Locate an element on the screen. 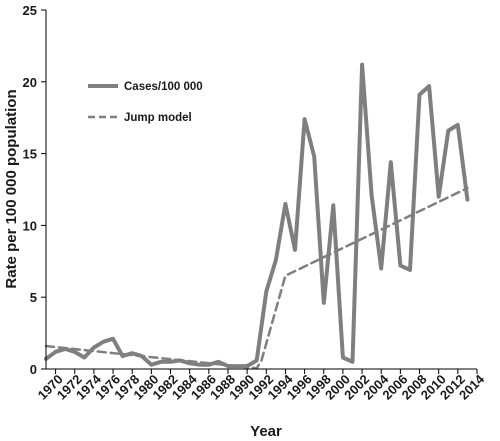 The image size is (500, 441). legend: Cases/100 000 Jump model is located at coordinates (145, 102).